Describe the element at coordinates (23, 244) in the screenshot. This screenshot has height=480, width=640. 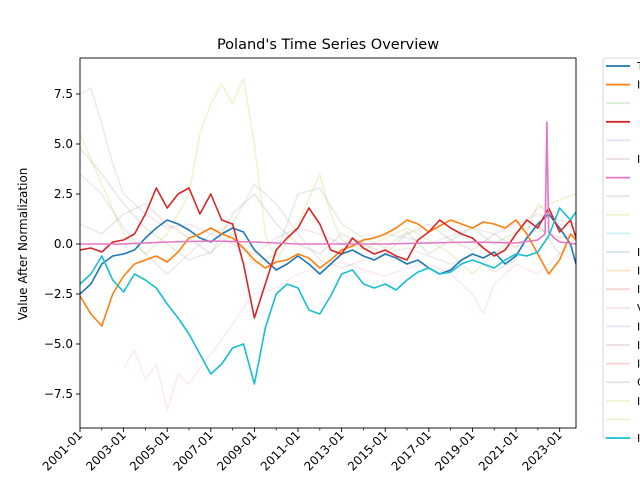
I see `y-axis-label: Value After Normalization` at that location.